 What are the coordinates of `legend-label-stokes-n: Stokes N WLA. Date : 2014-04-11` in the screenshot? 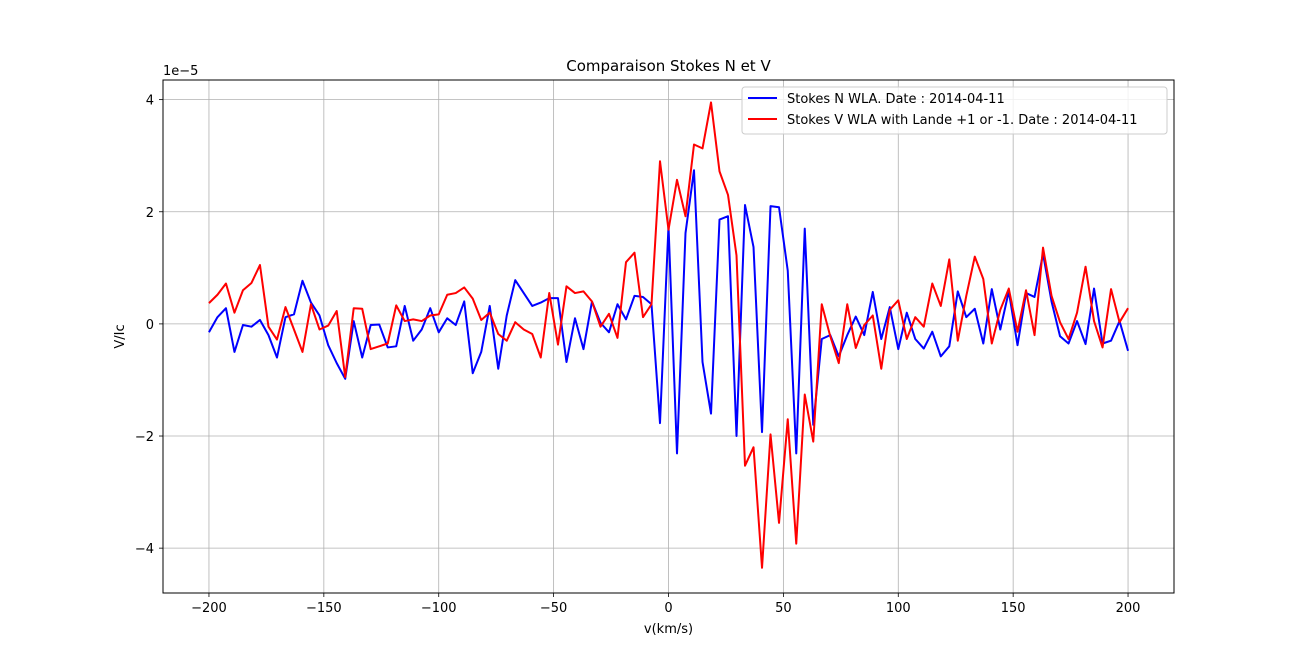 It's located at (896, 99).